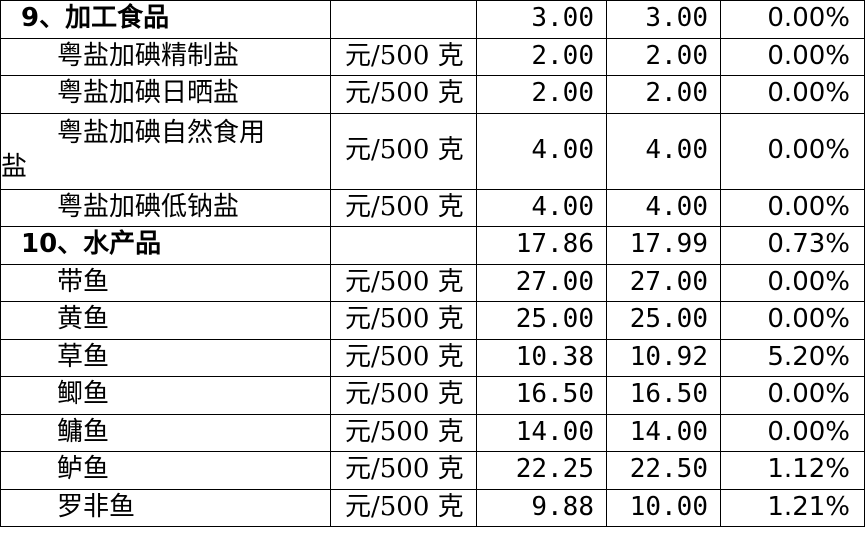 Image resolution: width=868 pixels, height=550 pixels. I want to click on current-price-cell: 22.50, so click(663, 470).